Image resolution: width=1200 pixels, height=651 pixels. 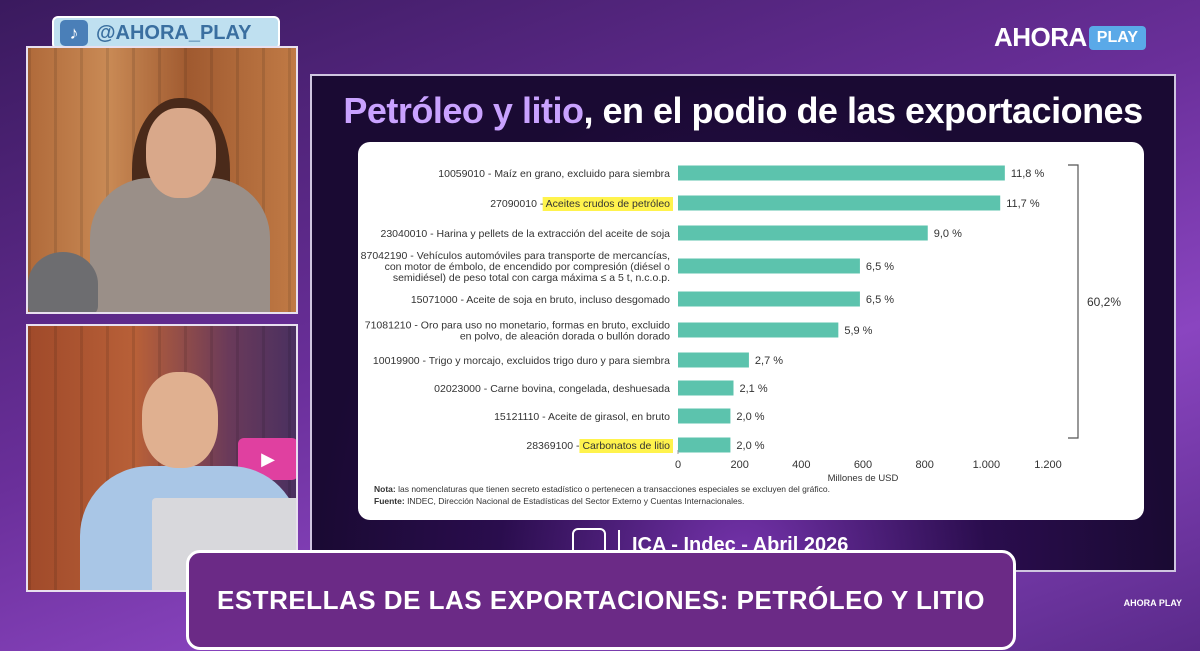 What do you see at coordinates (678, 465) in the screenshot?
I see `x-tick-label: 0` at bounding box center [678, 465].